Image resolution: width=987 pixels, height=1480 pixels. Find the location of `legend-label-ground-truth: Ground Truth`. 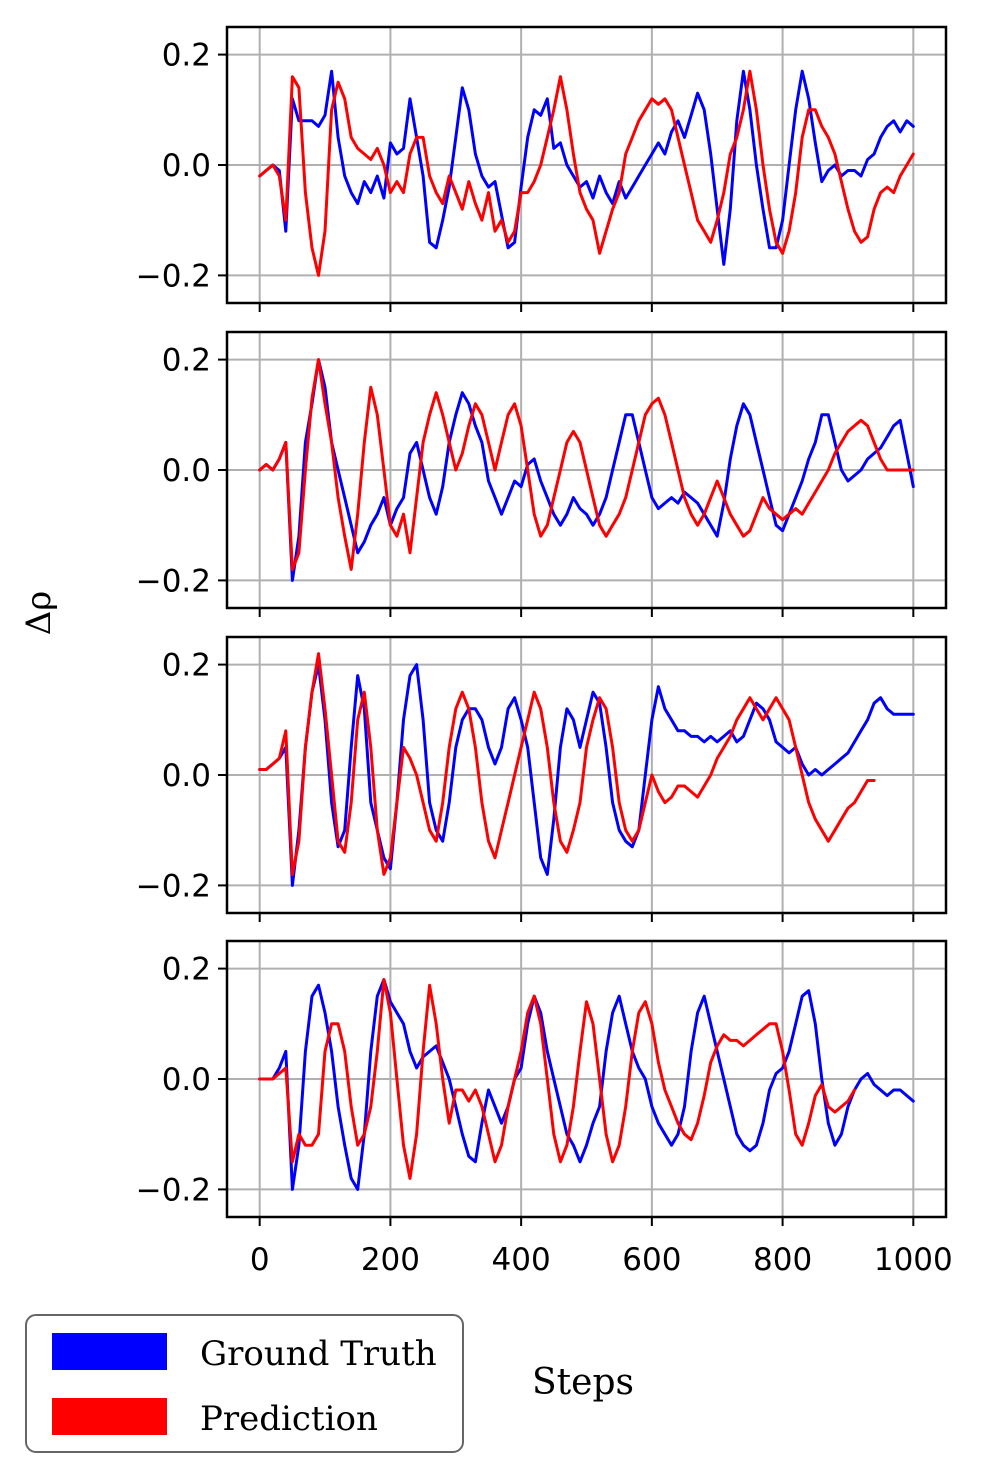

legend-label-ground-truth: Ground Truth is located at coordinates (318, 1354).